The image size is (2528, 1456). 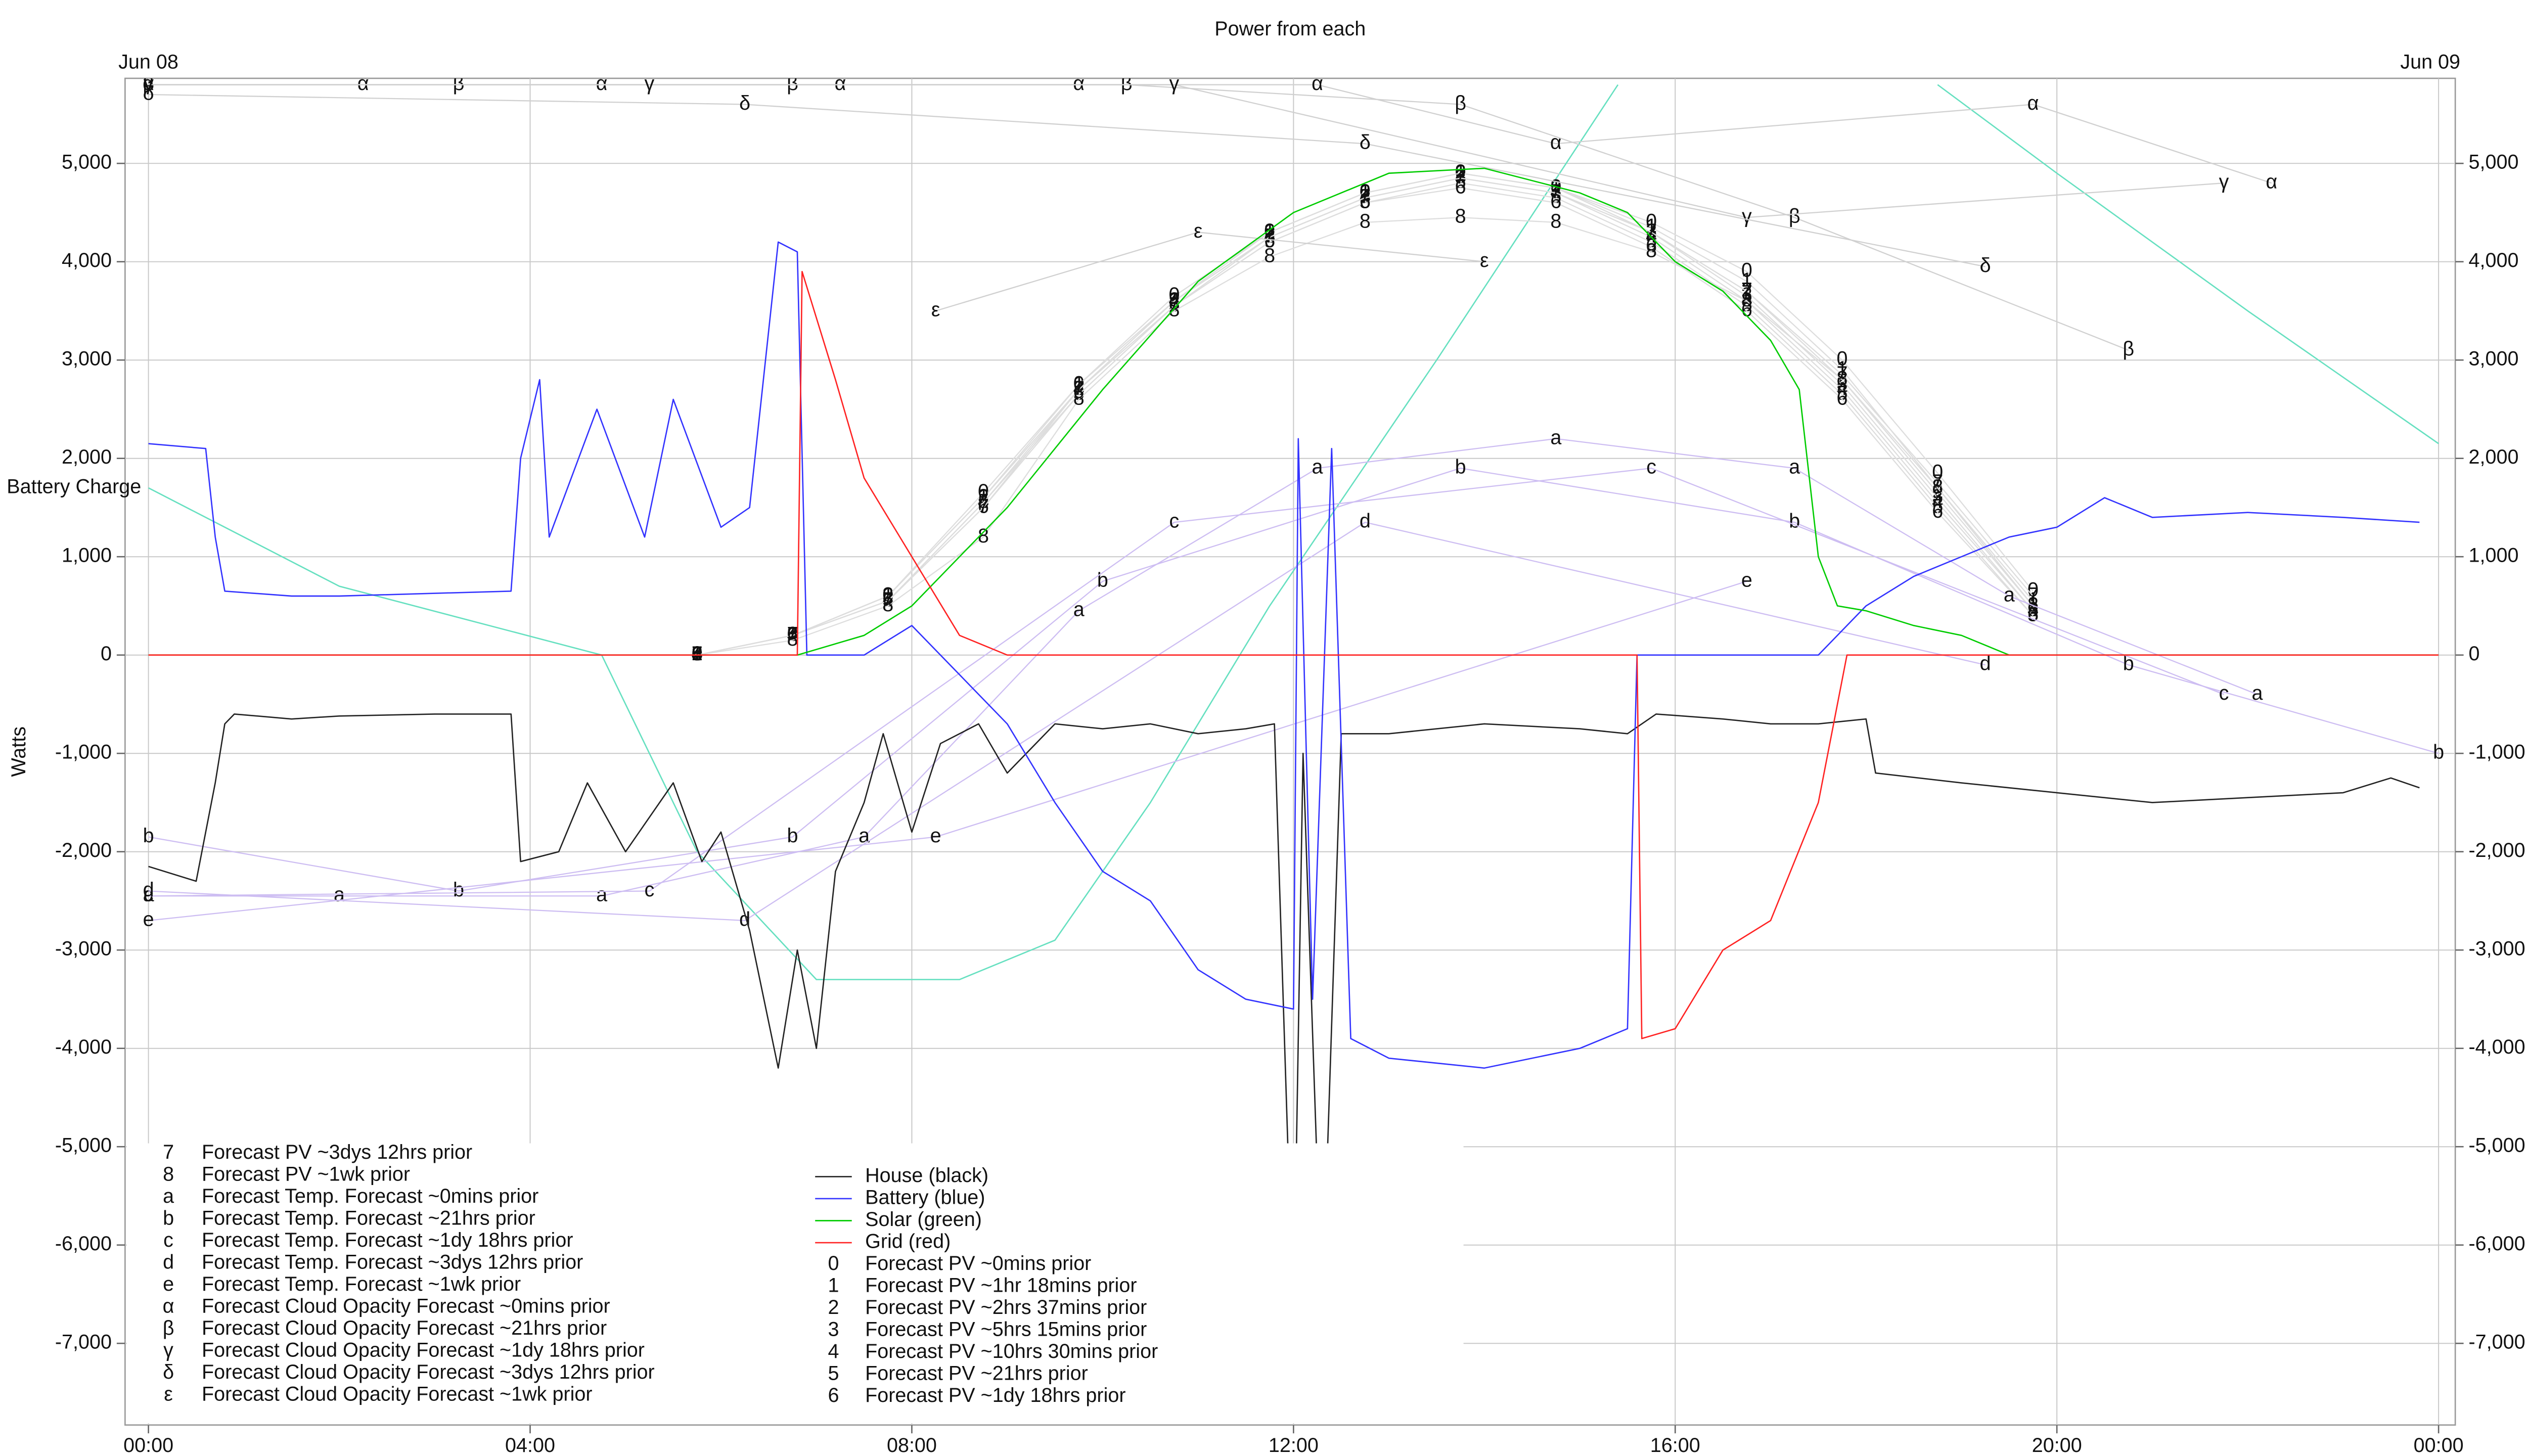 I want to click on legend-marker: 2, so click(x=834, y=1307).